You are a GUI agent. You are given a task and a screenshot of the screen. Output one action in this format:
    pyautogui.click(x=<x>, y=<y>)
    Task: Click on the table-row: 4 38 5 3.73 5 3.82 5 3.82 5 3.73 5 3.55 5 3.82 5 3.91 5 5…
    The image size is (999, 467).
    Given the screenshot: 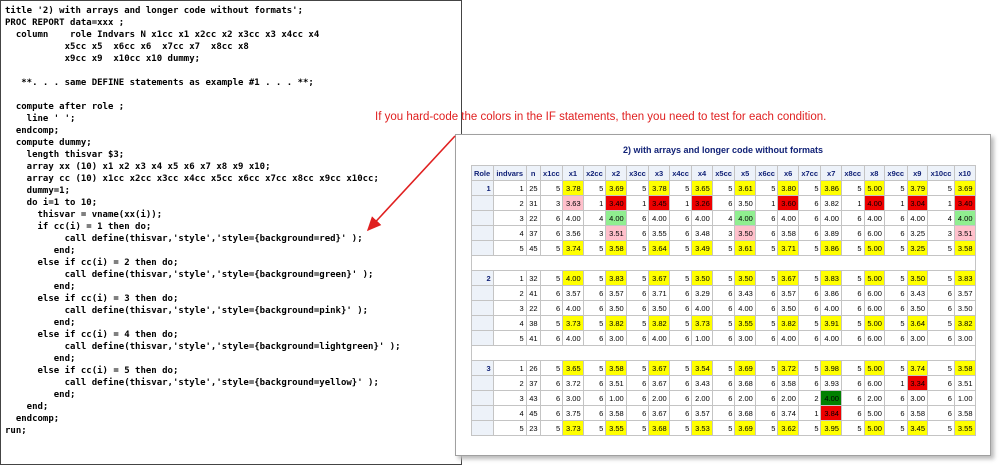 What is the action you would take?
    pyautogui.click(x=723, y=323)
    